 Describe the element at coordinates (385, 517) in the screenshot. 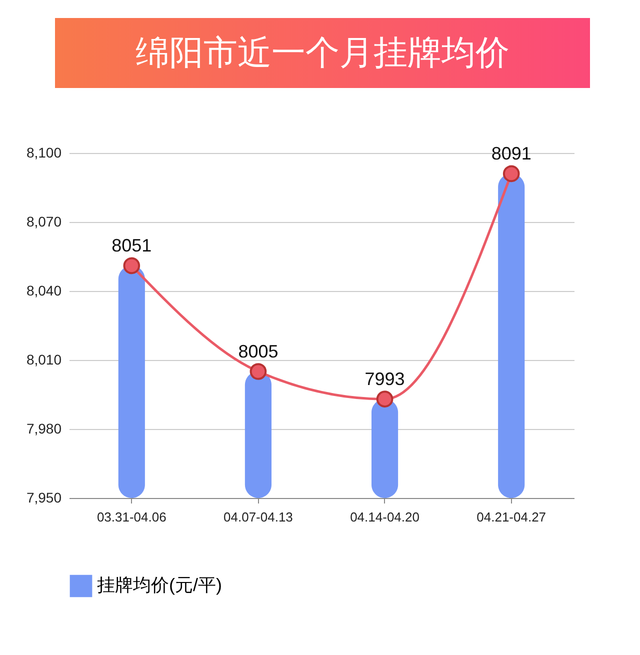

I see `x-tick-label: 04.14-04.20` at that location.